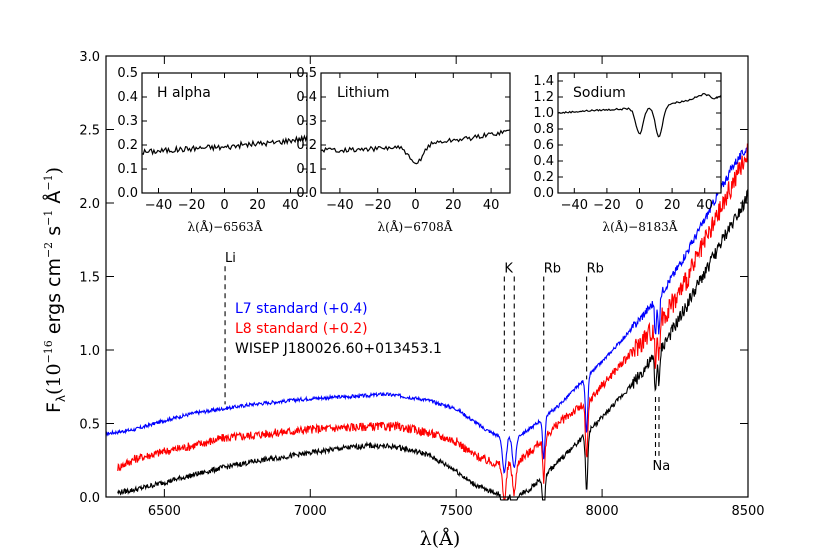  I want to click on inset-title-h-alpha: H alpha, so click(184, 93).